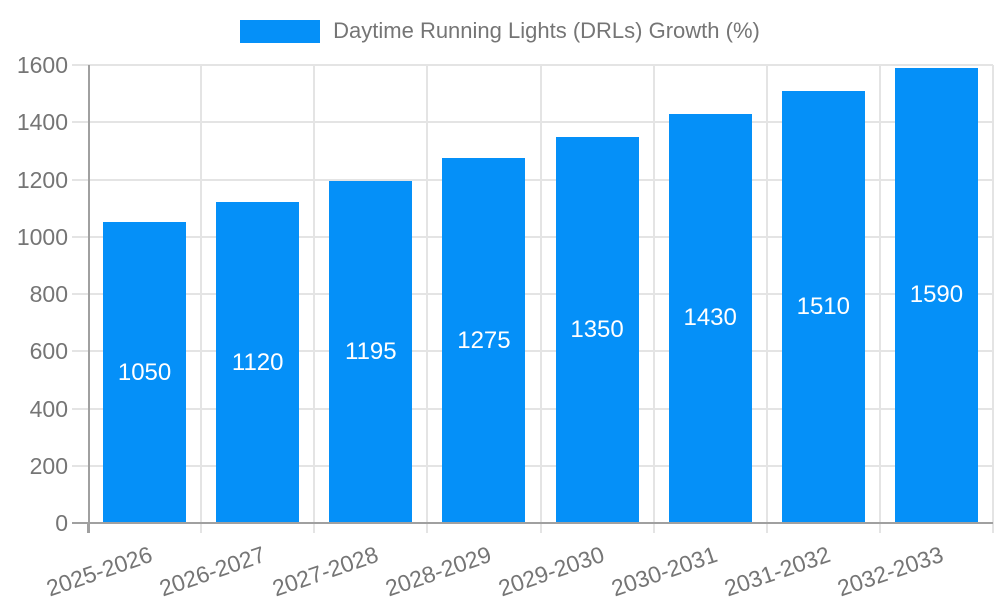  Describe the element at coordinates (42, 179) in the screenshot. I see `y-tick-label: 1200` at that location.